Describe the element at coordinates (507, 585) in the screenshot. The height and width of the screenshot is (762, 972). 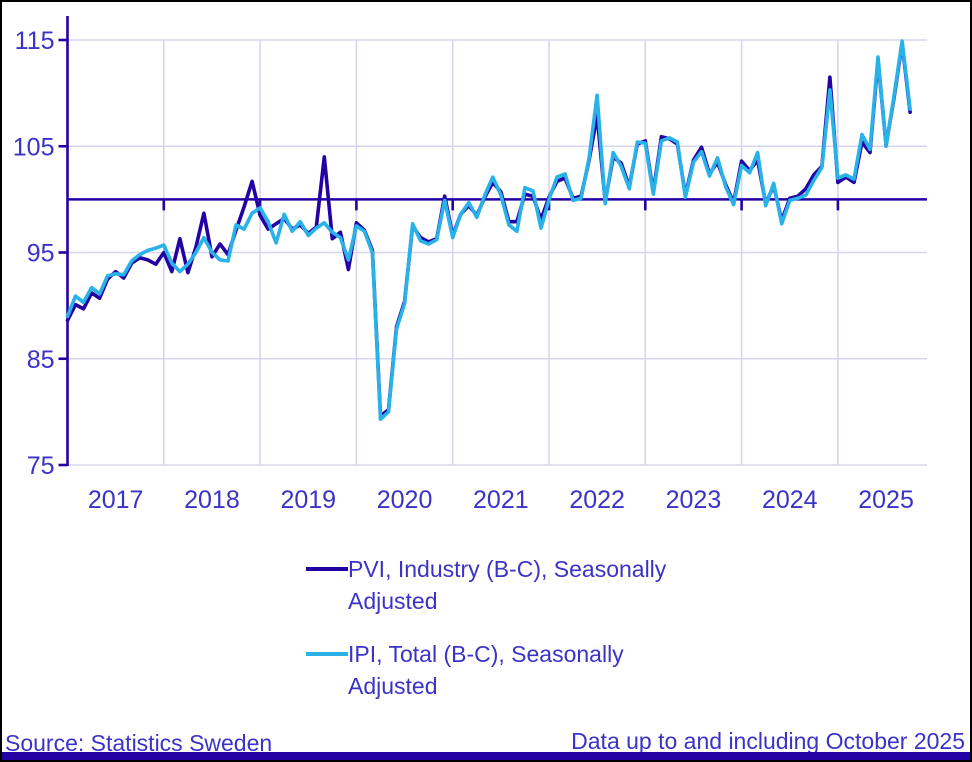
I see `legend-label-pvi: PVI, Industry (B-C), Seasonally Adjusted` at that location.